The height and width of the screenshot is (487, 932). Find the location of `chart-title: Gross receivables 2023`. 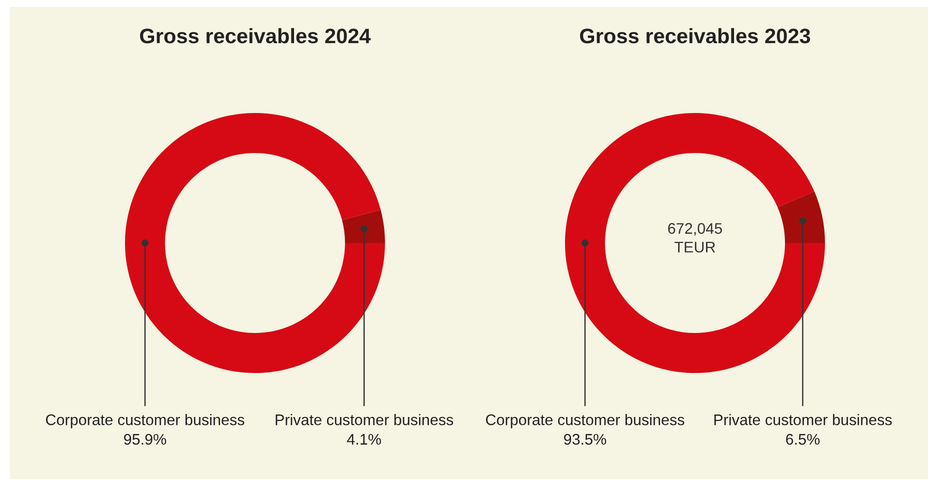

chart-title: Gross receivables 2023 is located at coordinates (695, 36).